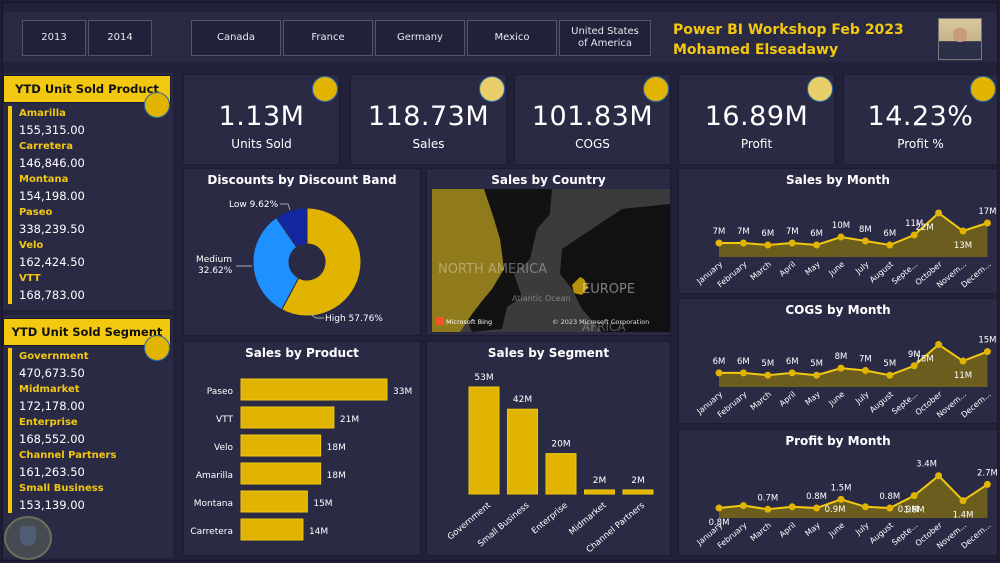 Image resolution: width=1000 pixels, height=563 pixels. What do you see at coordinates (522, 451) in the screenshot?
I see `bar-small-business` at bounding box center [522, 451].